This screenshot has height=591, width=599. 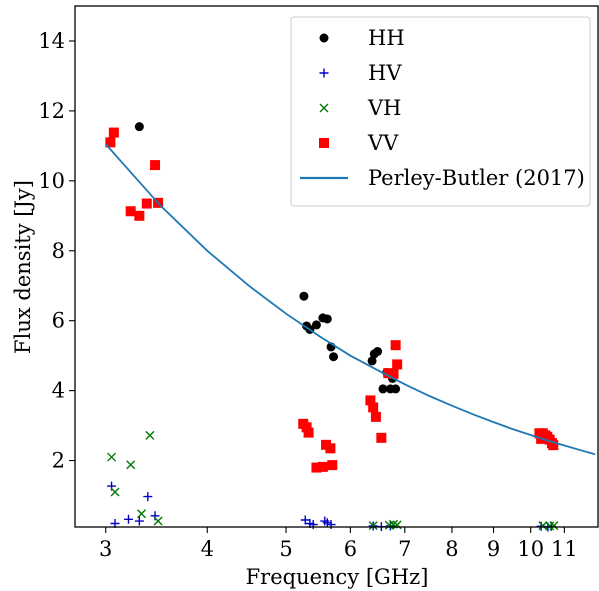 I want to click on x-tick-label: 3, so click(x=105, y=549).